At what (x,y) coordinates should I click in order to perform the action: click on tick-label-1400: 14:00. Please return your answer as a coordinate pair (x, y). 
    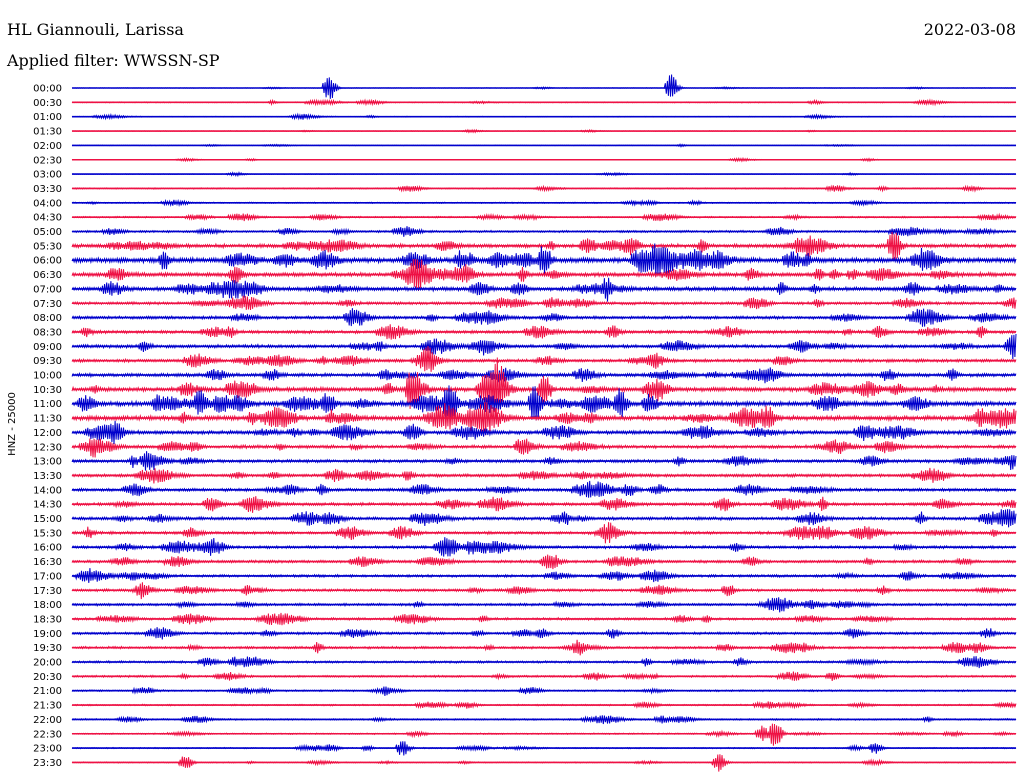
    Looking at the image, I should click on (47, 490).